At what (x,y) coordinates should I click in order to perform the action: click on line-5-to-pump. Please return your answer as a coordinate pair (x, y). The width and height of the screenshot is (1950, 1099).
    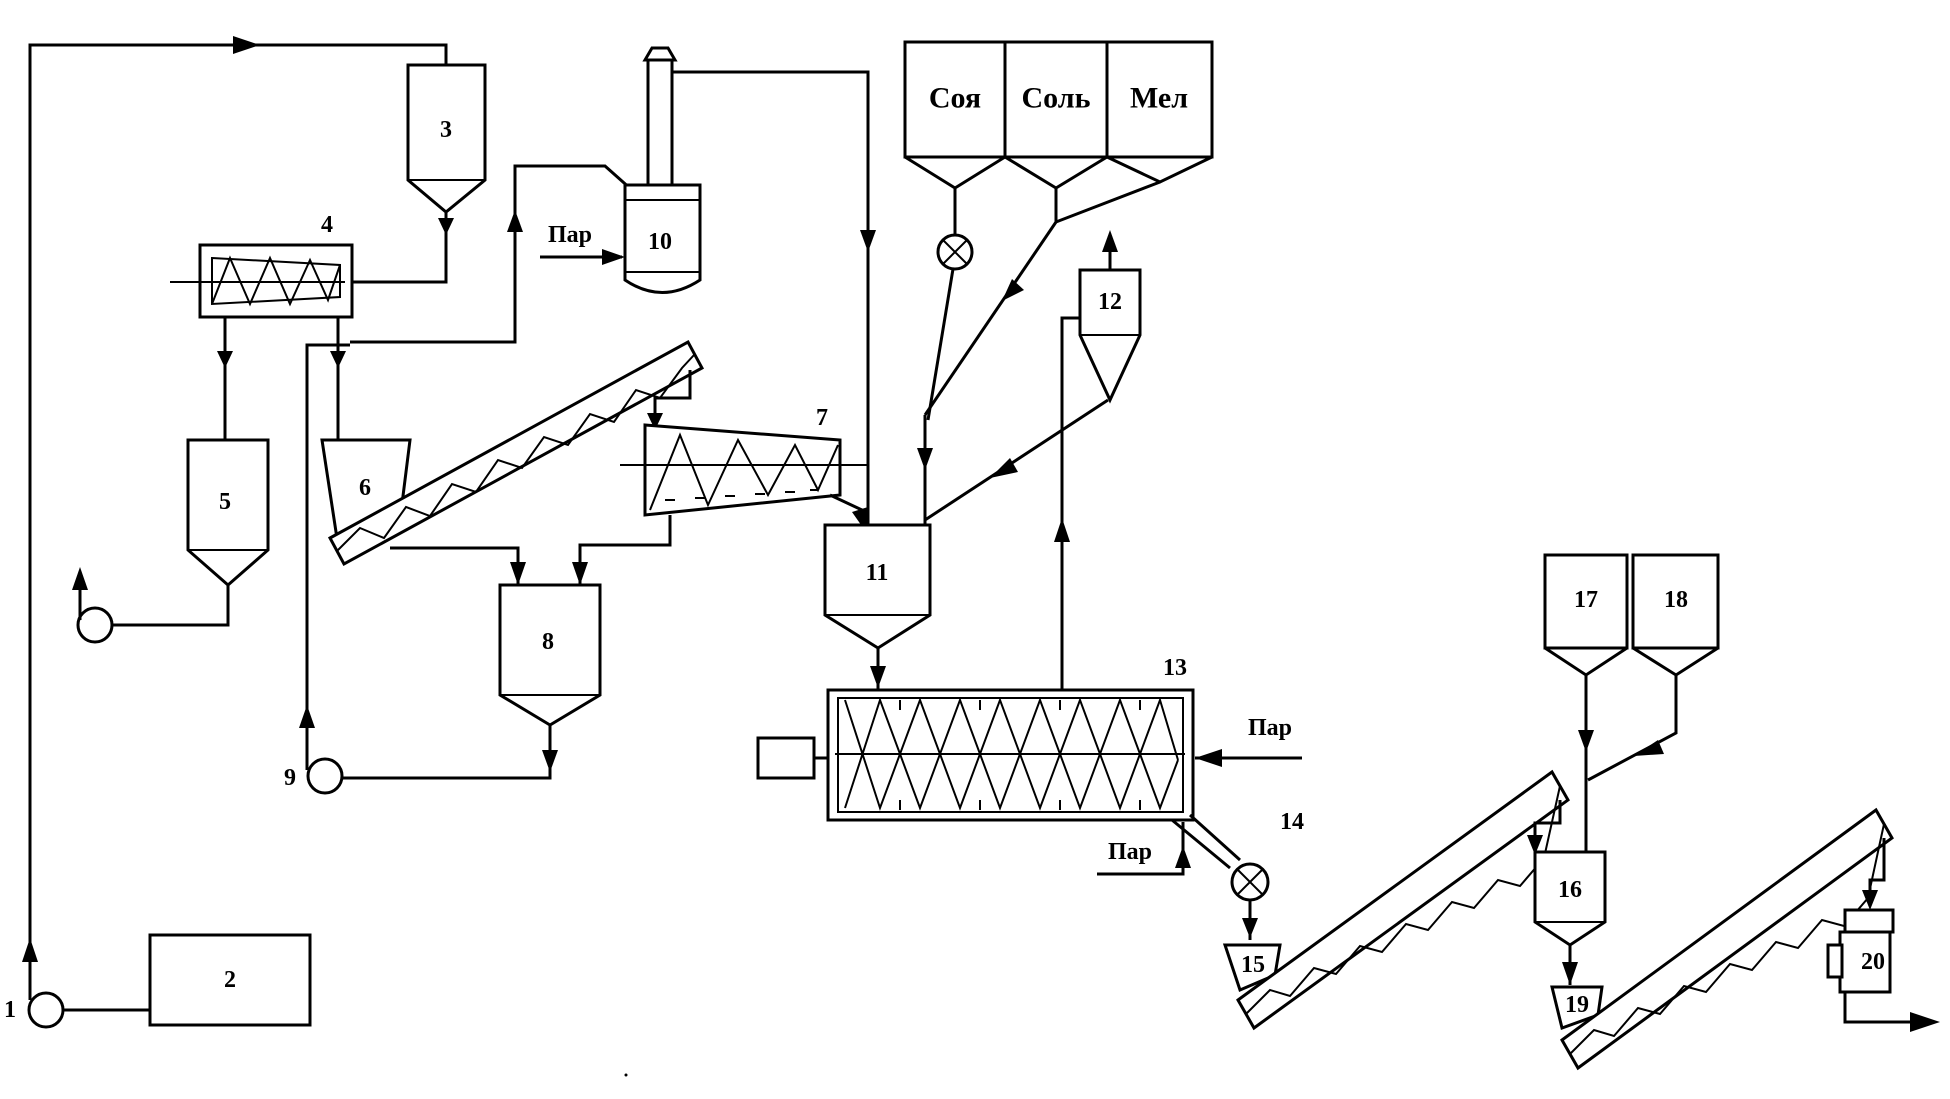
    Looking at the image, I should click on (171, 606).